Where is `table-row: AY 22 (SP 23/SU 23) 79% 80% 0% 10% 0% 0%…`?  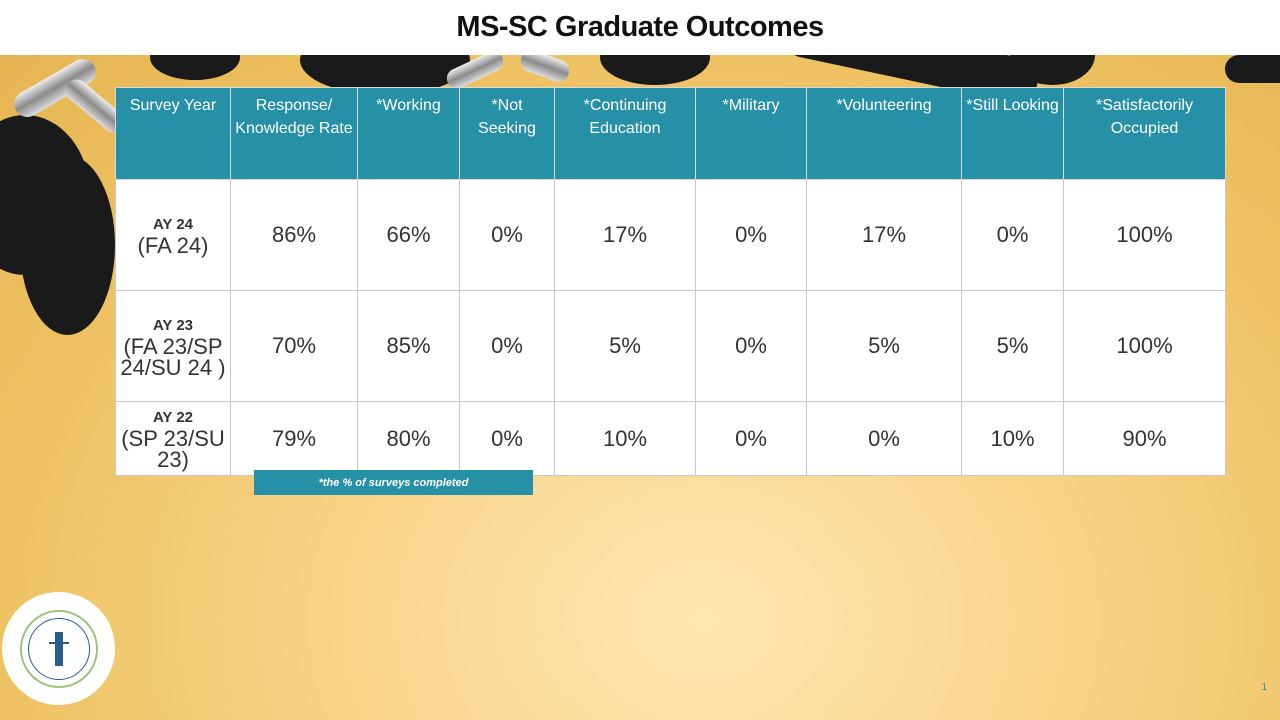 table-row: AY 22 (SP 23/SU 23) 79% 80% 0% 10% 0% 0%… is located at coordinates (670, 438).